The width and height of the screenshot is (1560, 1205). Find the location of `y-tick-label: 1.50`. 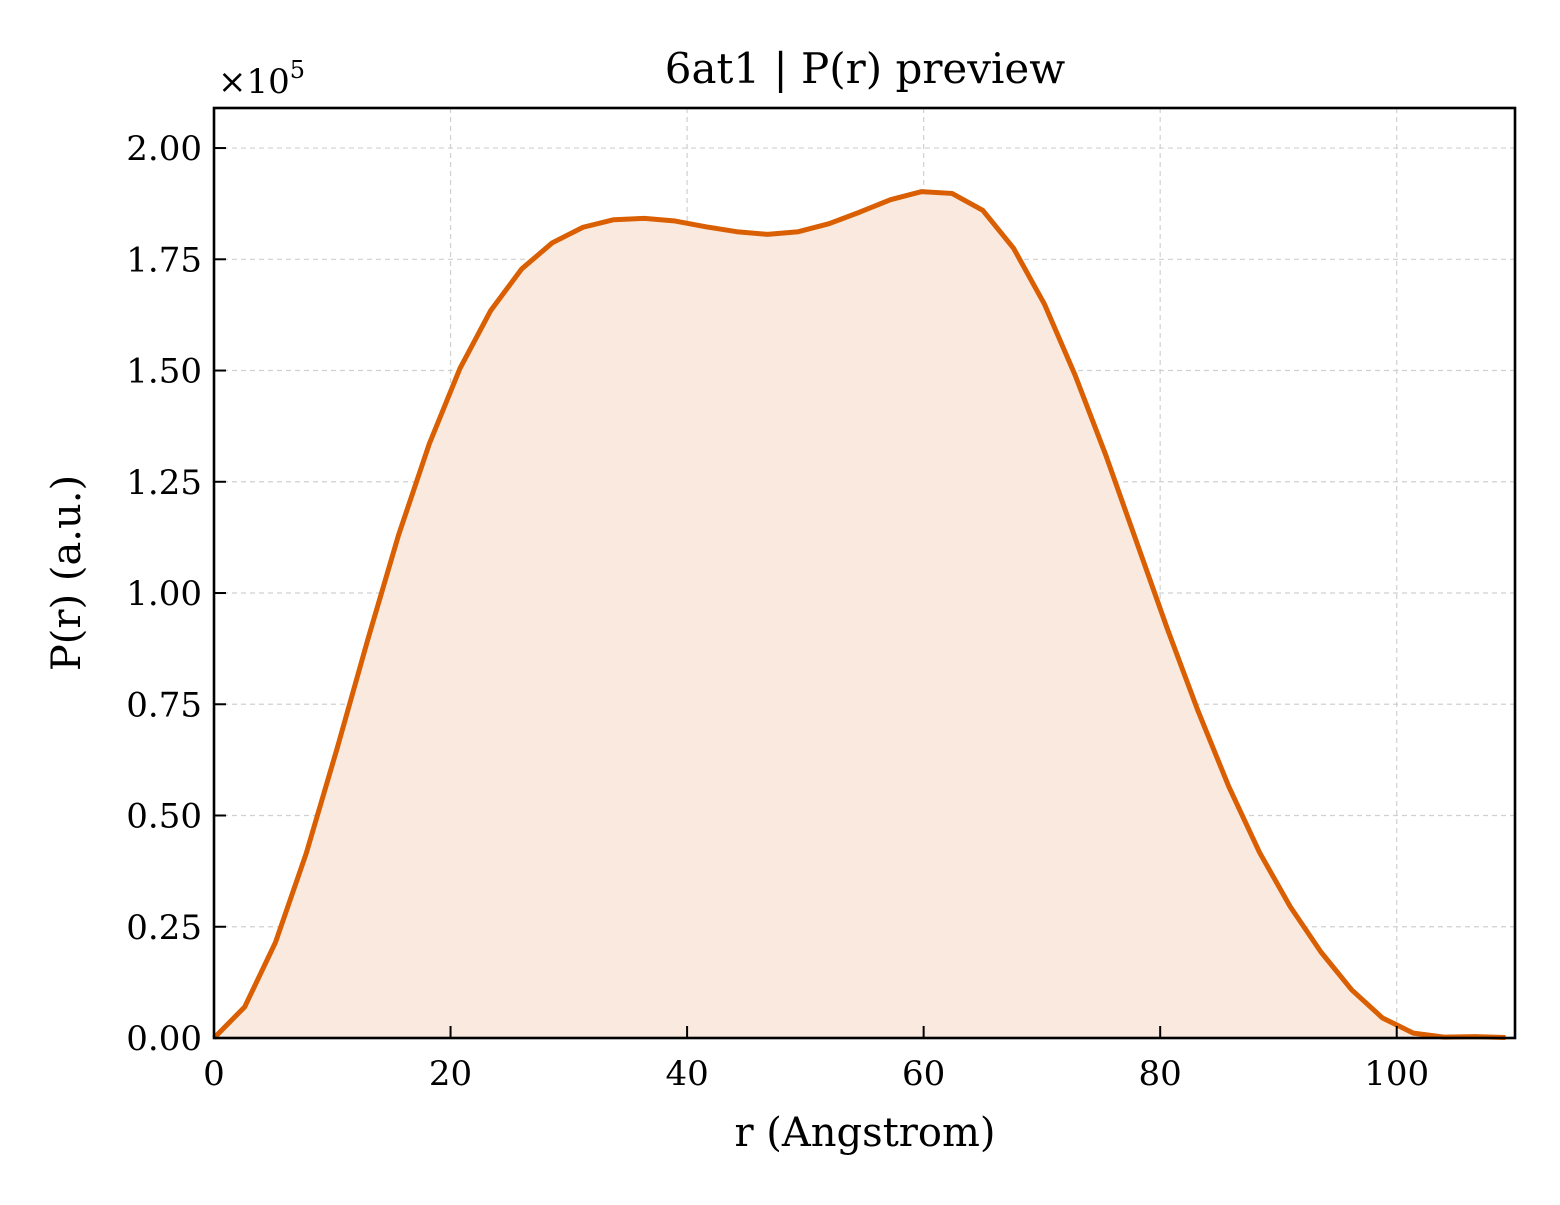

y-tick-label: 1.50 is located at coordinates (164, 372).